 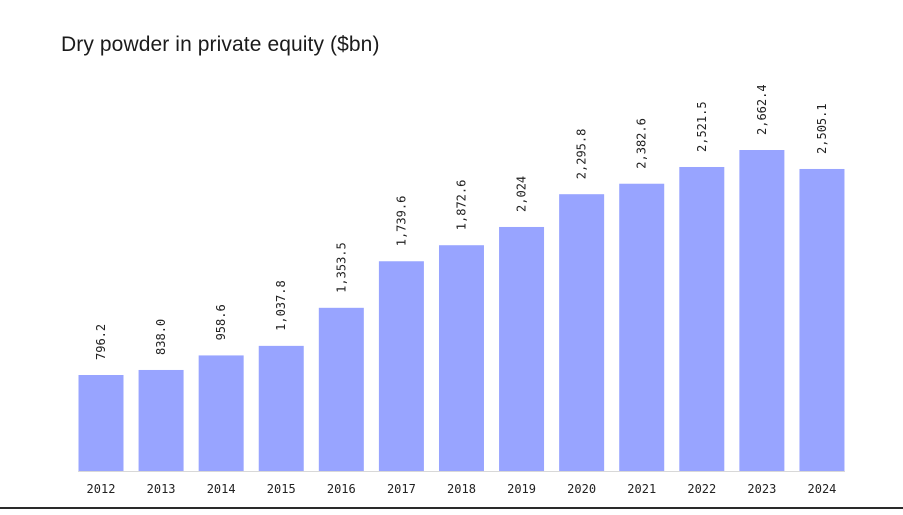 What do you see at coordinates (101, 489) in the screenshot?
I see `x-tick-label-2012: 2012` at bounding box center [101, 489].